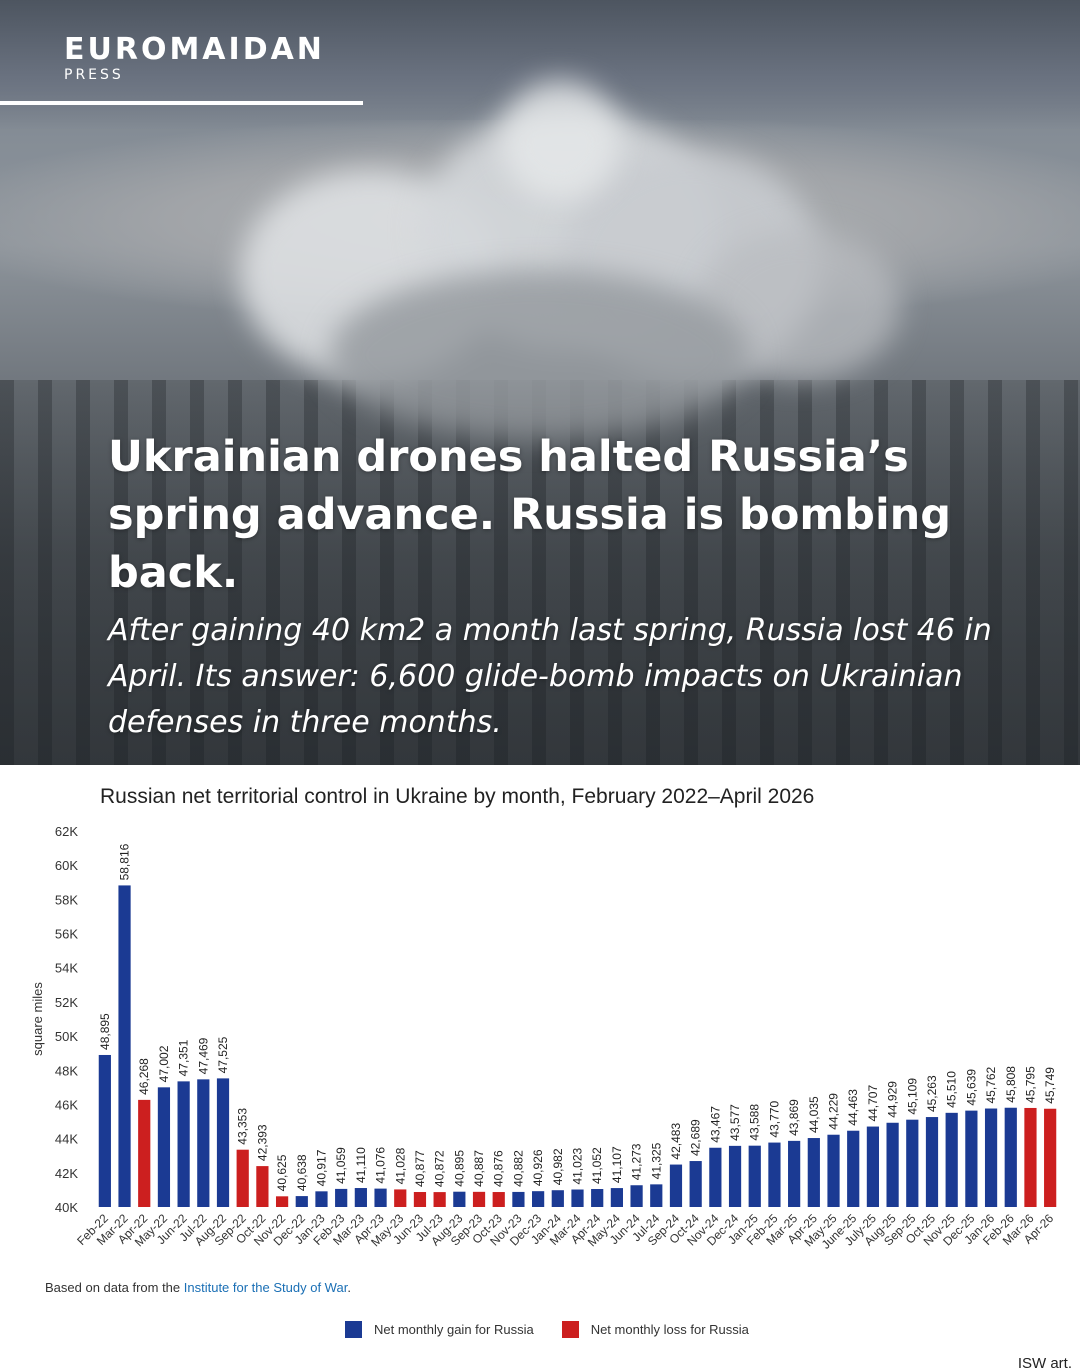 This screenshot has height=1372, width=1080. Describe the element at coordinates (105, 1031) in the screenshot. I see `value-label: 48,895` at that location.